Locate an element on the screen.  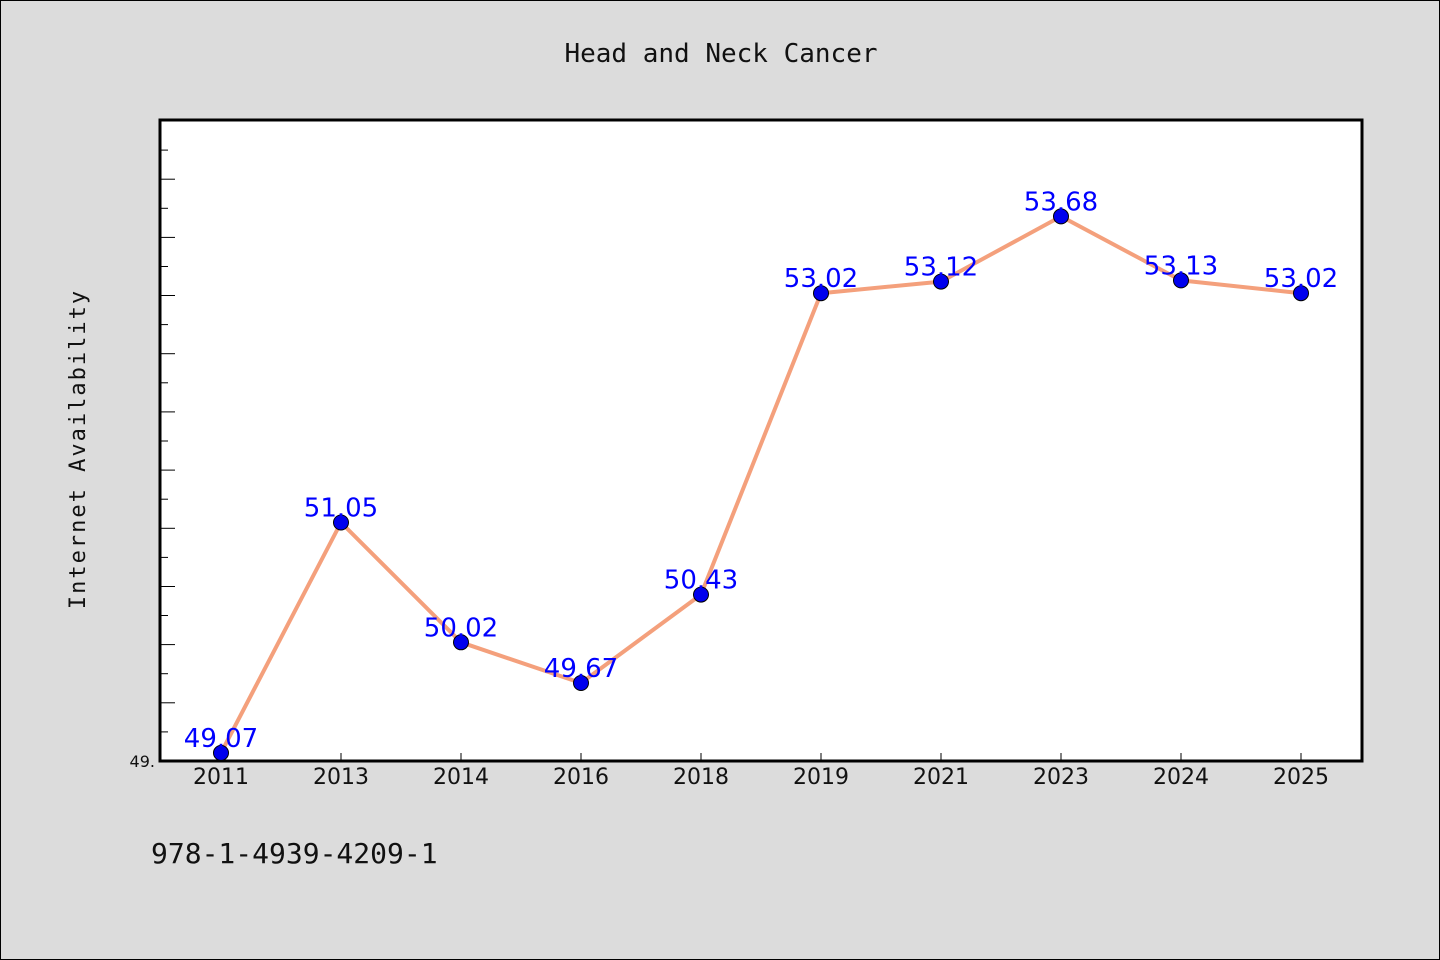
x-tick-label: 2018 is located at coordinates (701, 777).